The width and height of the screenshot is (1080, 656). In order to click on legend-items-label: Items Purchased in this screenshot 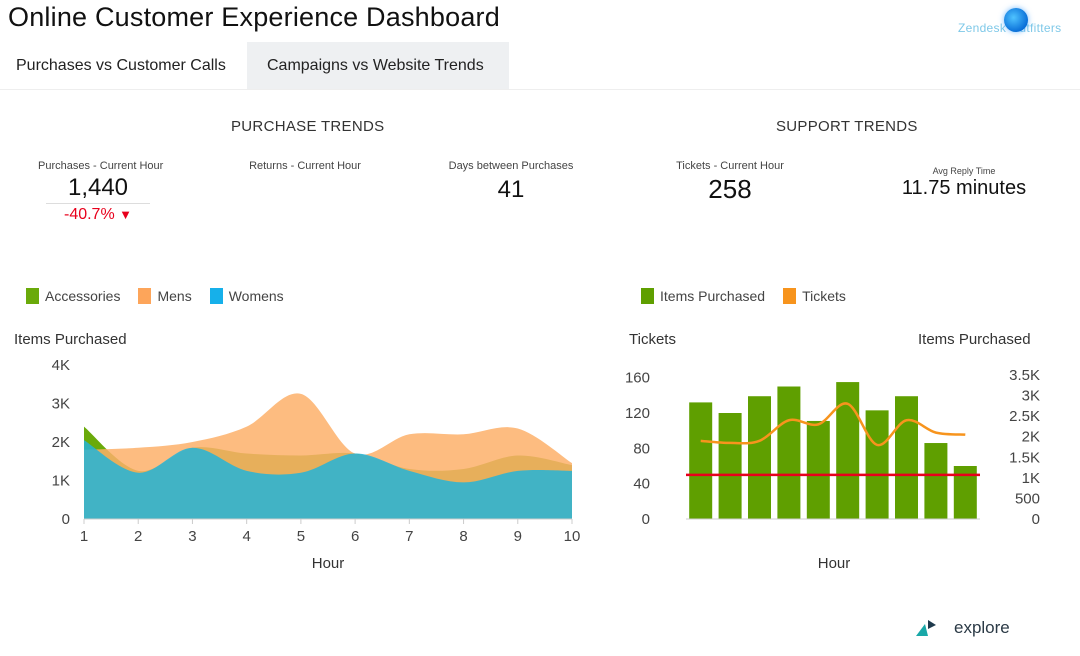, I will do `click(713, 296)`.